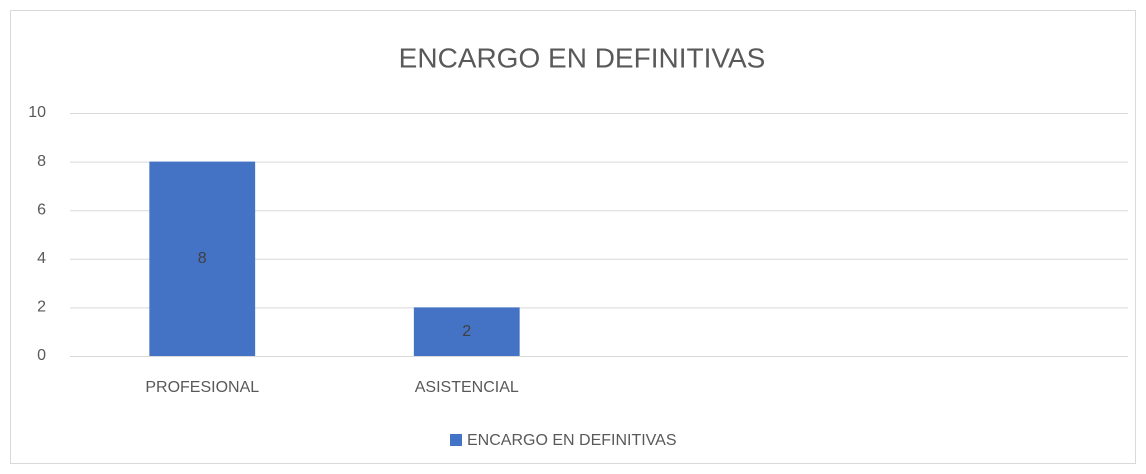 Image resolution: width=1146 pixels, height=474 pixels. What do you see at coordinates (582, 57) in the screenshot?
I see `chart-title: ENCARGO EN DEFINITIVAS` at bounding box center [582, 57].